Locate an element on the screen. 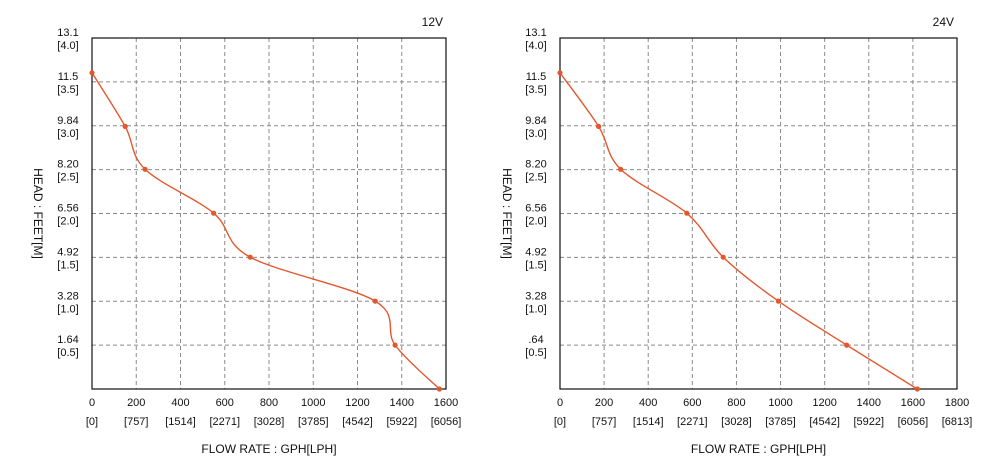 This screenshot has width=1000, height=472. x-tick-sublabel: [6813] is located at coordinates (957, 422).